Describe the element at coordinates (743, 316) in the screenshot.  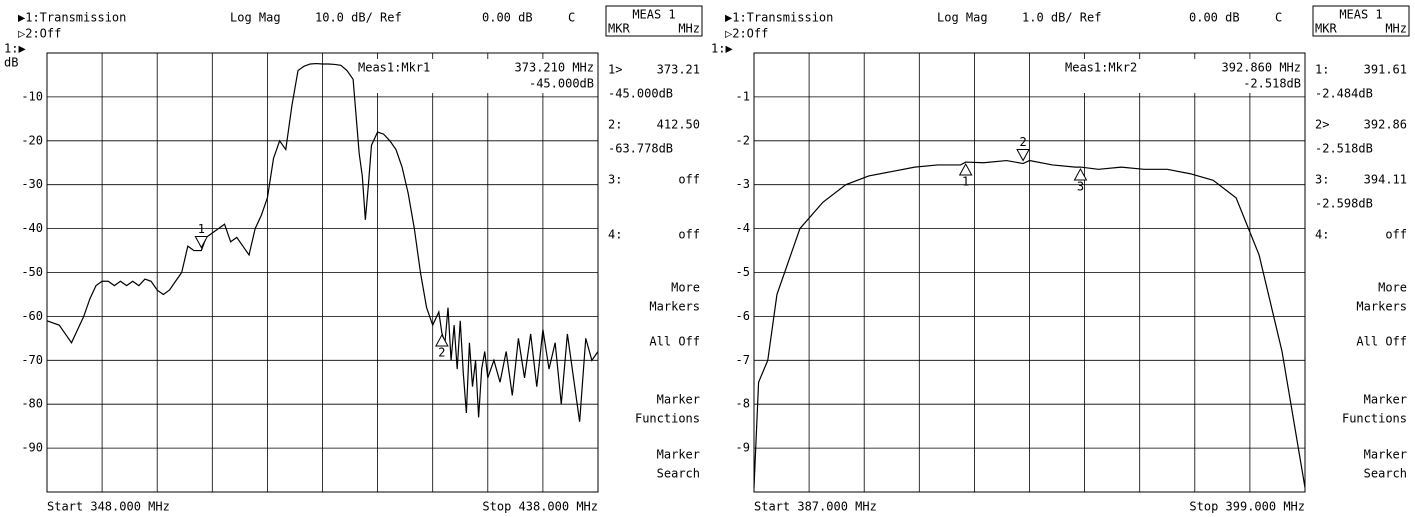
I see `y-tick-label: -6` at that location.